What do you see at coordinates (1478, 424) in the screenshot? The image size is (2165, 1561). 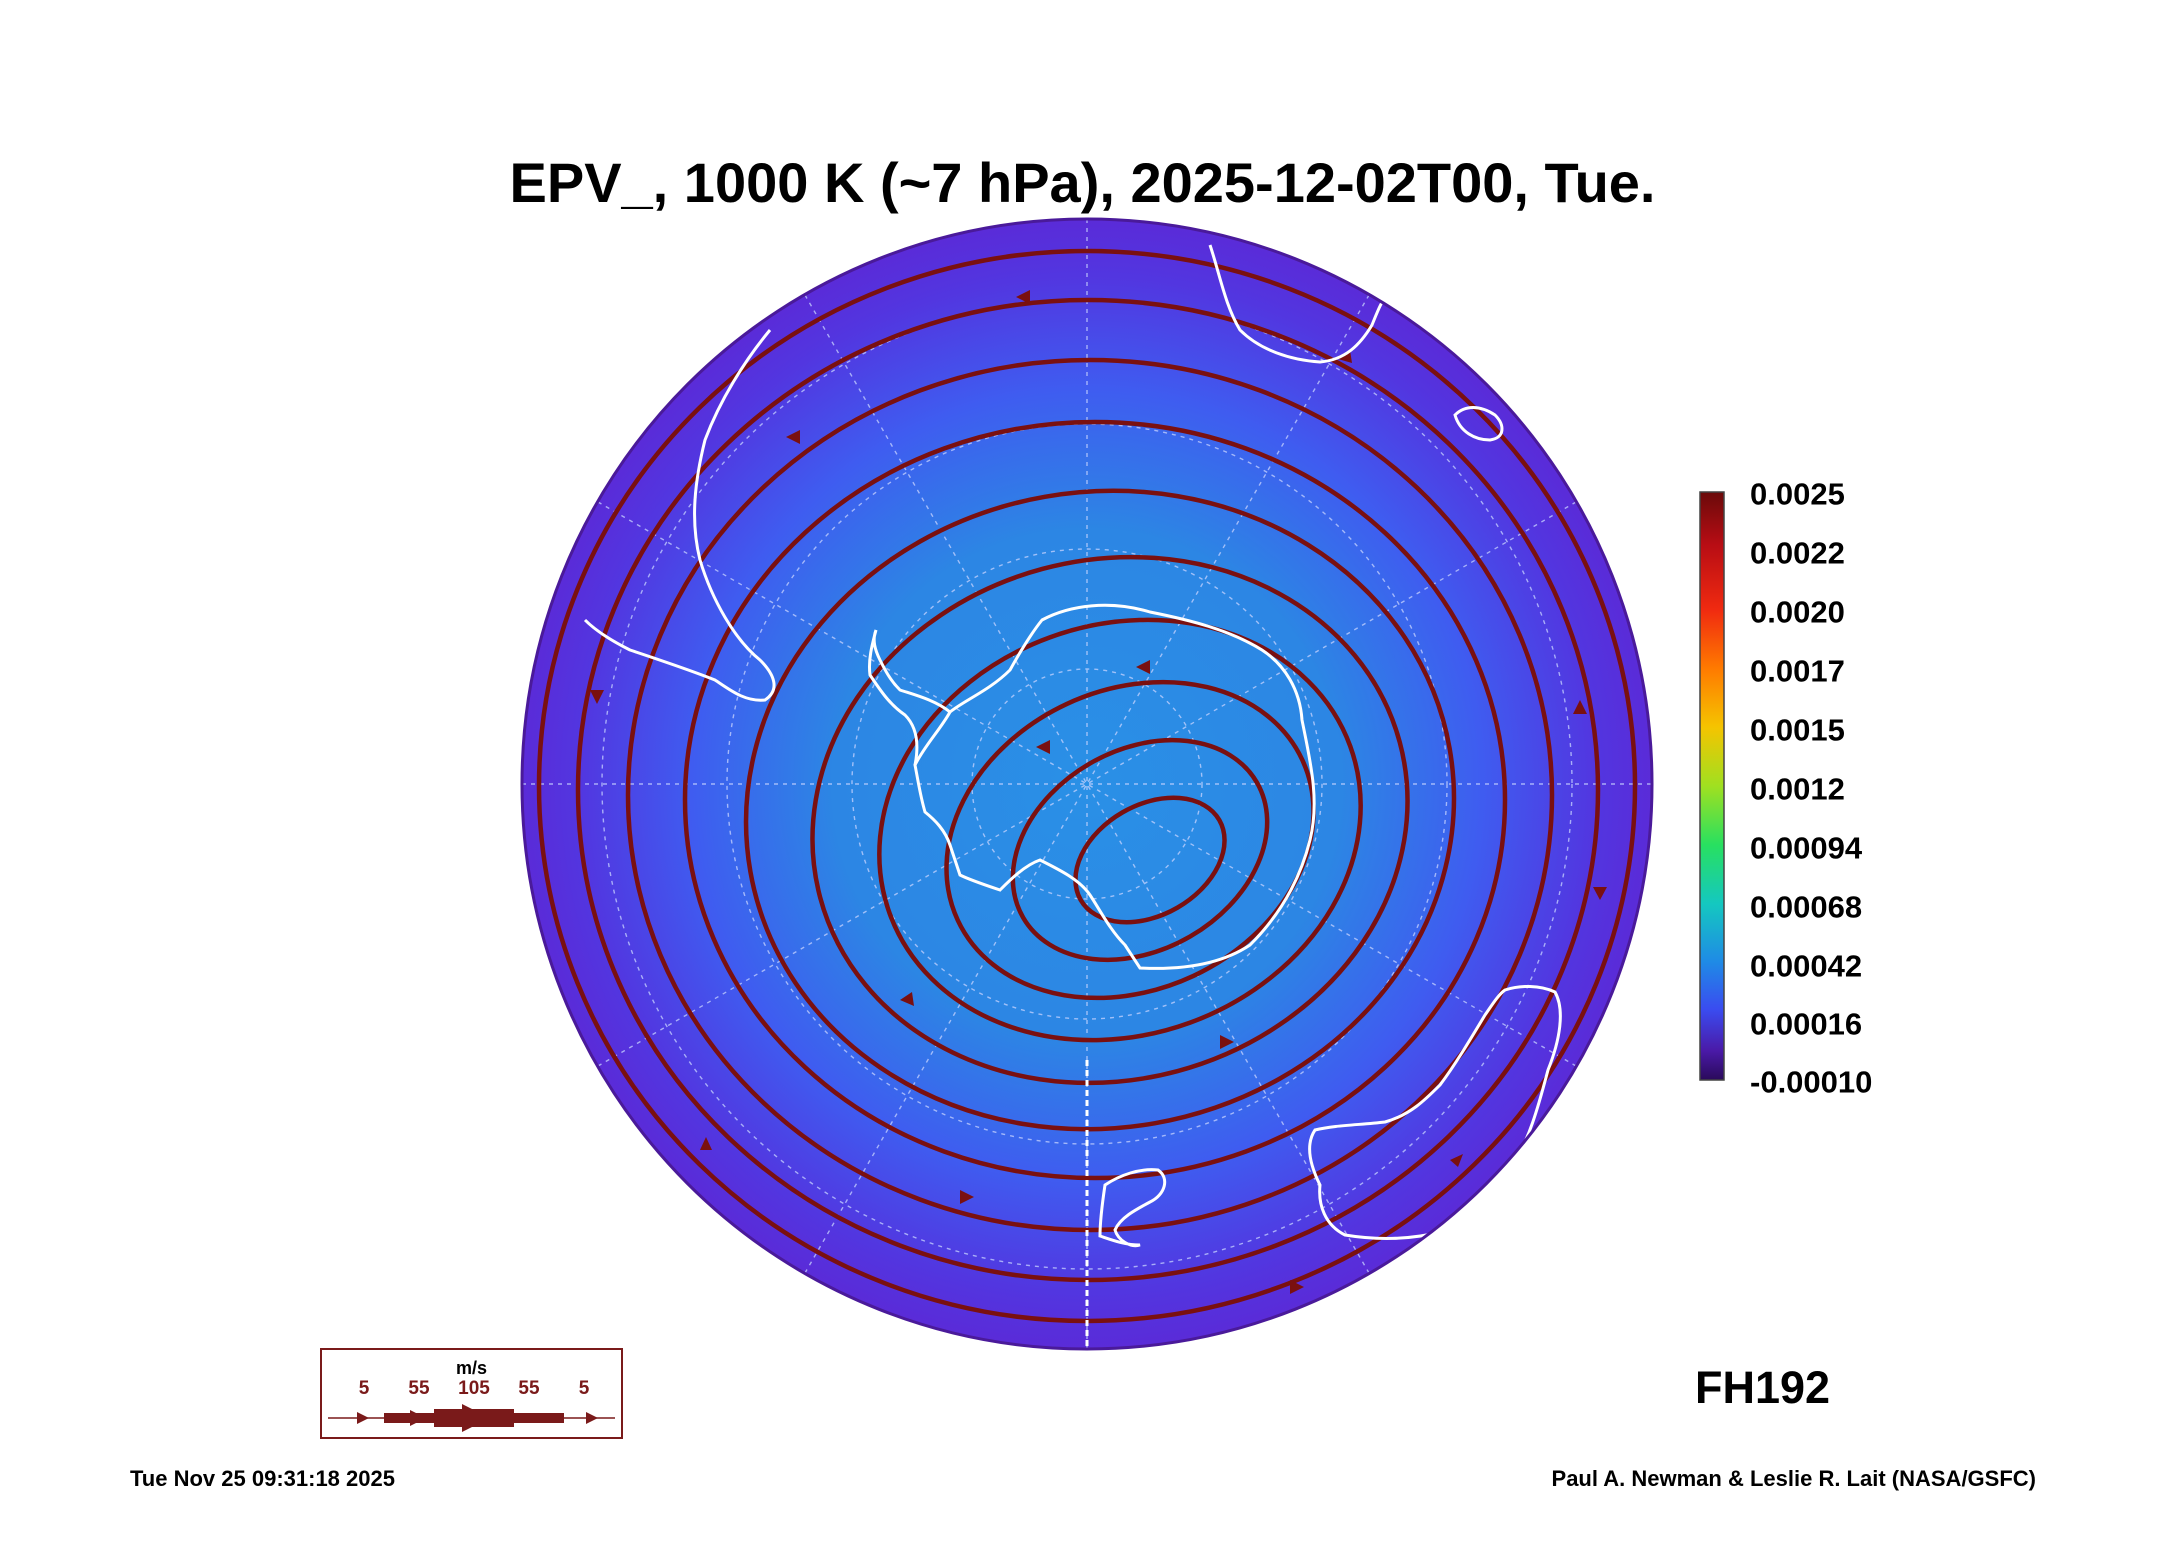 I see `madagascar` at bounding box center [1478, 424].